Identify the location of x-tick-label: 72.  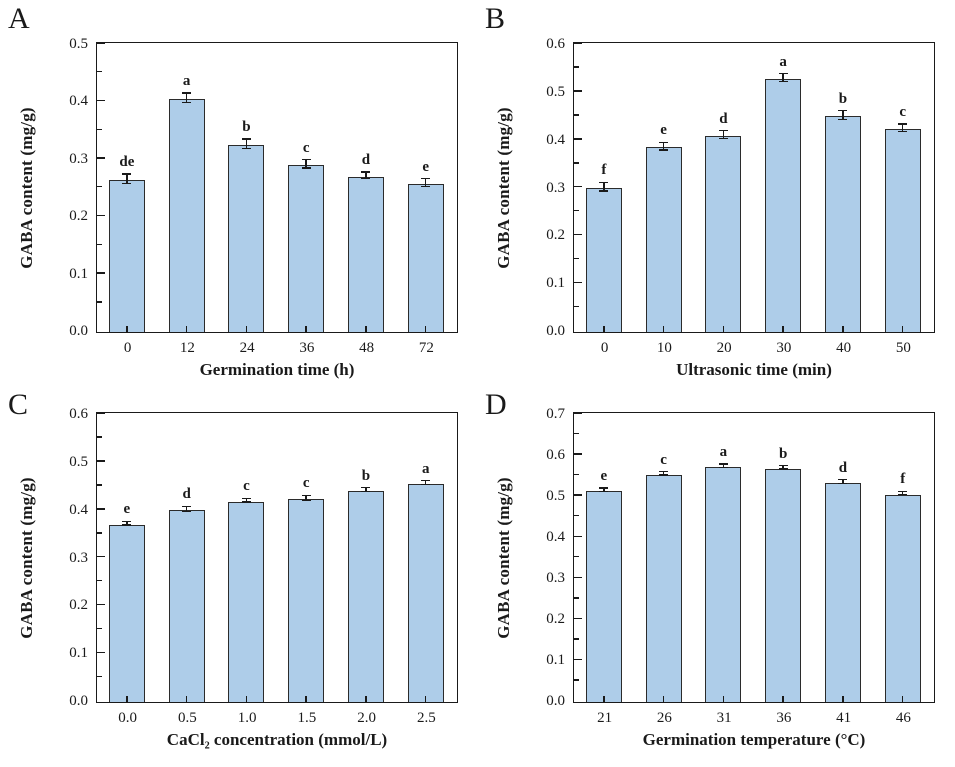
(426, 348).